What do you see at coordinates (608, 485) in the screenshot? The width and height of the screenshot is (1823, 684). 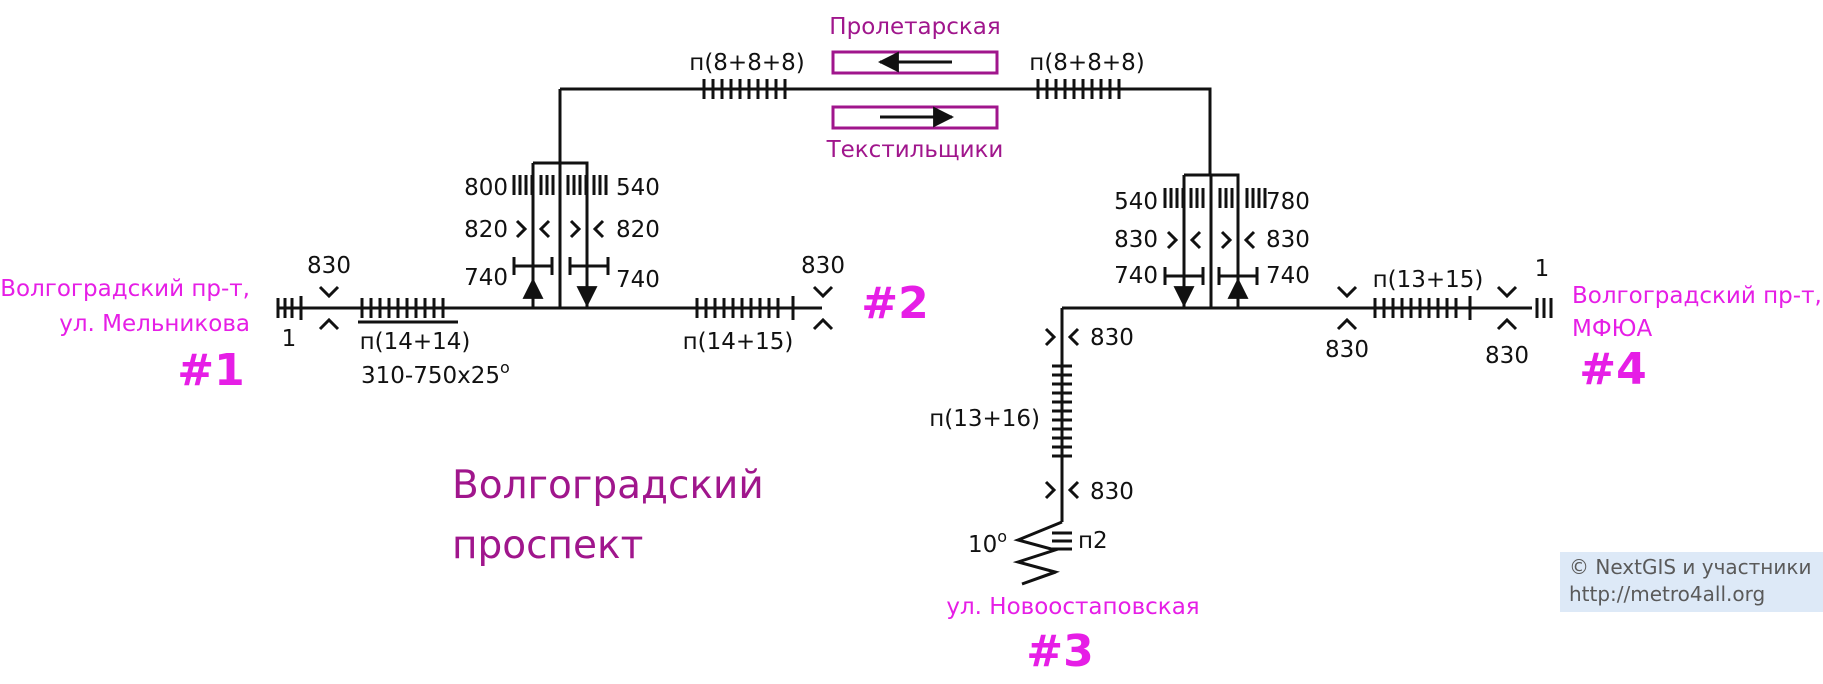 I see `station-name-line1: Волгоградский` at bounding box center [608, 485].